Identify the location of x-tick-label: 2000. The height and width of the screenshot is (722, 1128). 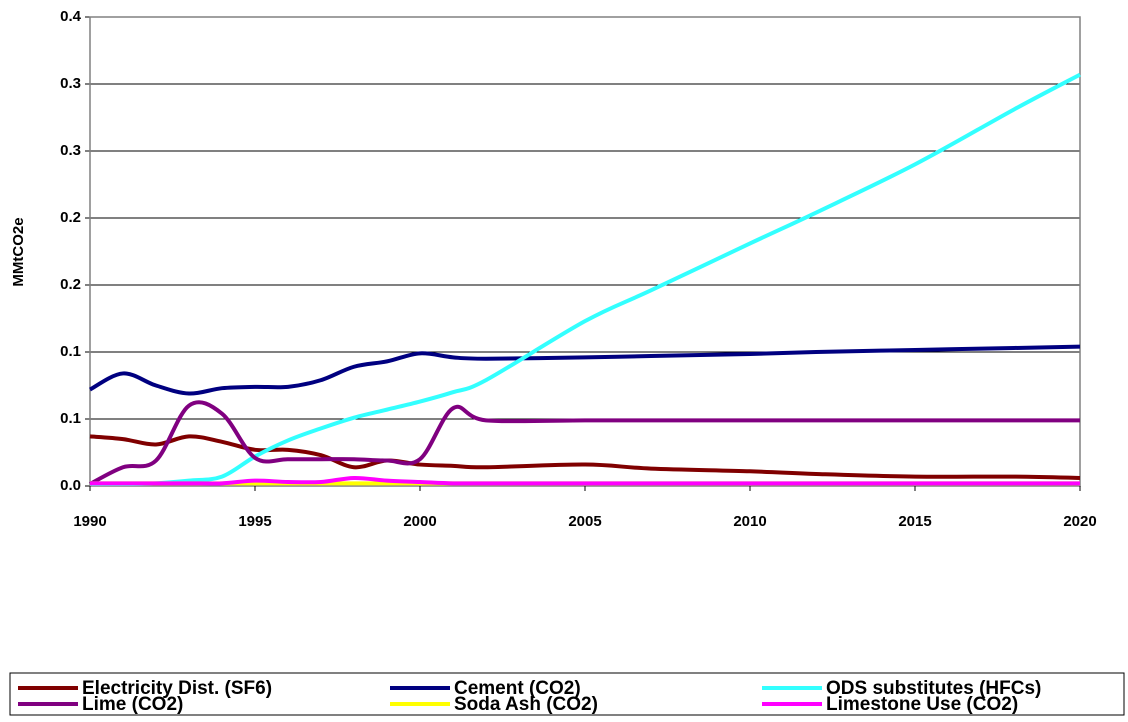
(419, 521).